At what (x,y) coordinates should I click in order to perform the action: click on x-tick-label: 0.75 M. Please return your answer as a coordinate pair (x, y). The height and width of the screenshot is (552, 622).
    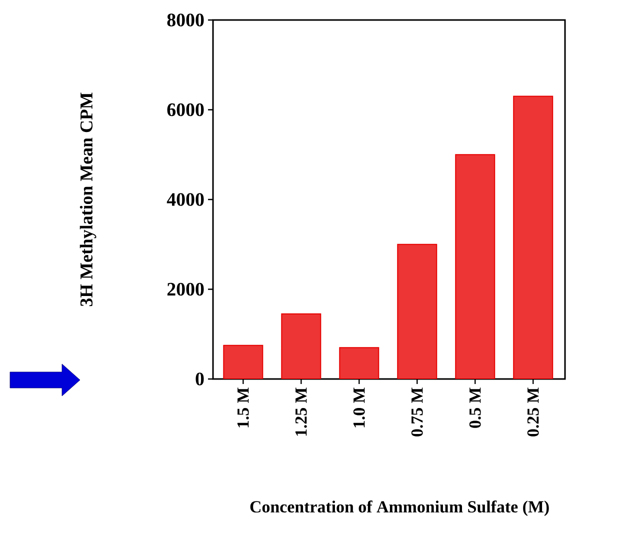
    Looking at the image, I should click on (417, 412).